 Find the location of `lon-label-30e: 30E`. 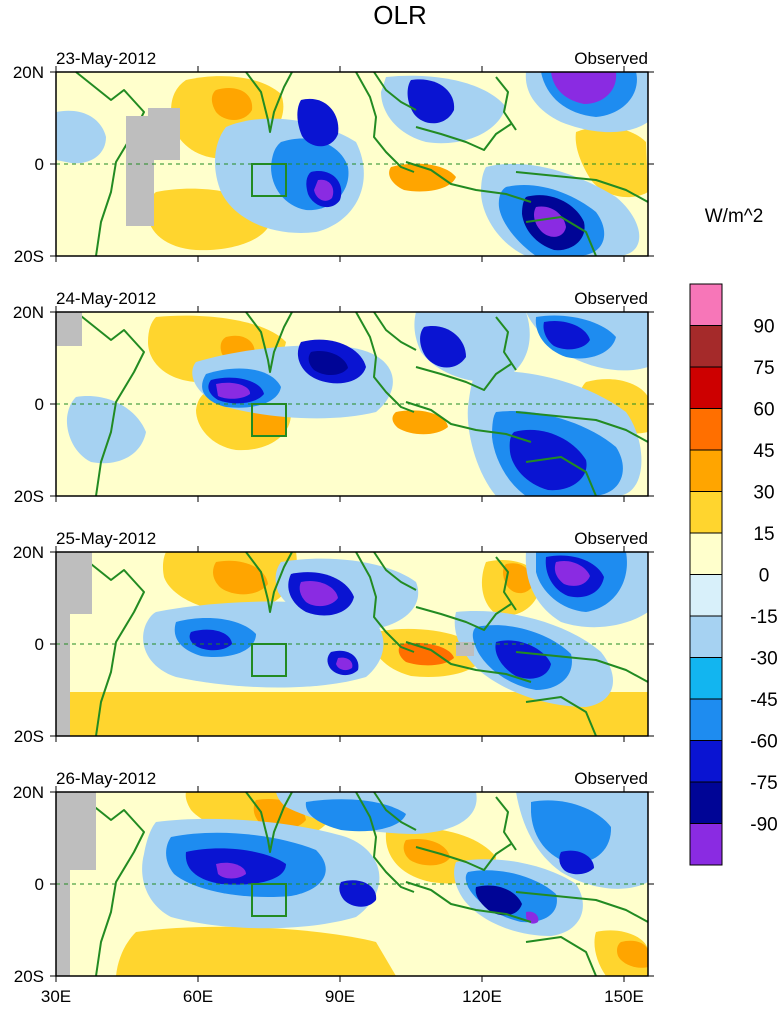

lon-label-30e: 30E is located at coordinates (56, 996).